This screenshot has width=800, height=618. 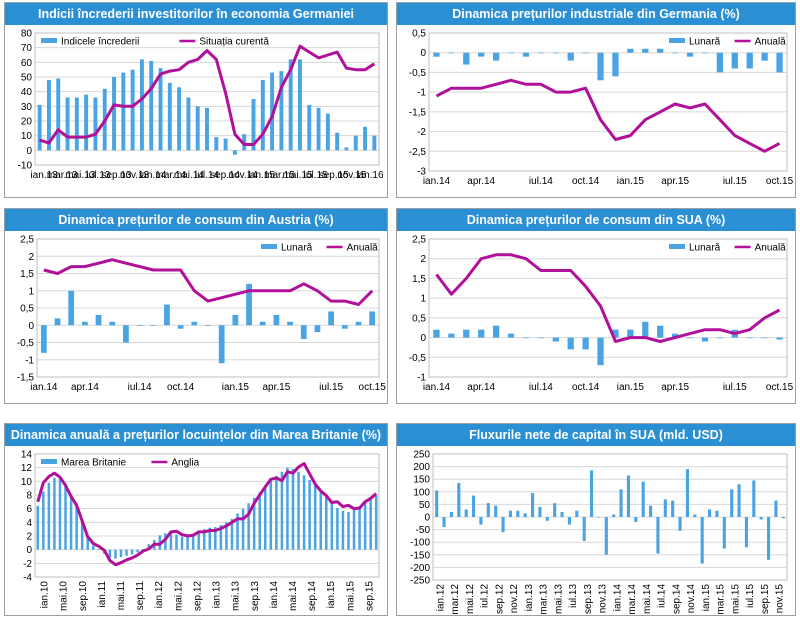 I want to click on x-tick-label: sep.12, so click(x=197, y=596).